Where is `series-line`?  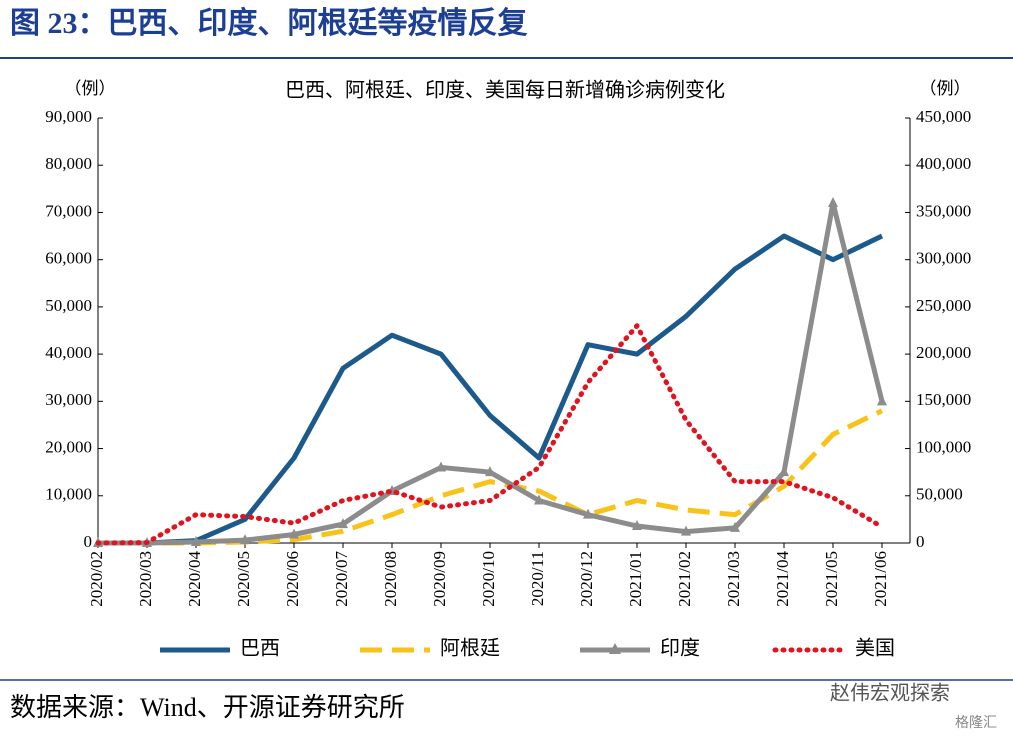
series-line is located at coordinates (491, 477).